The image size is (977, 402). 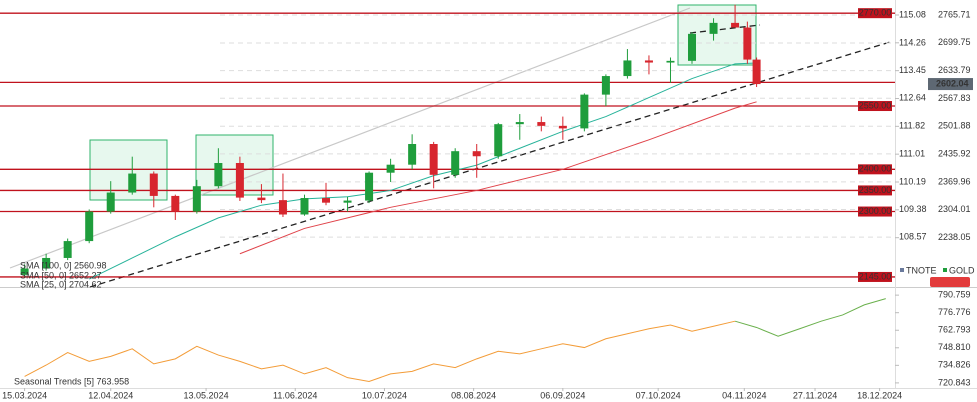 I want to click on seasonal-title: Seasonal Trends [5] 763.958, so click(x=71, y=381).